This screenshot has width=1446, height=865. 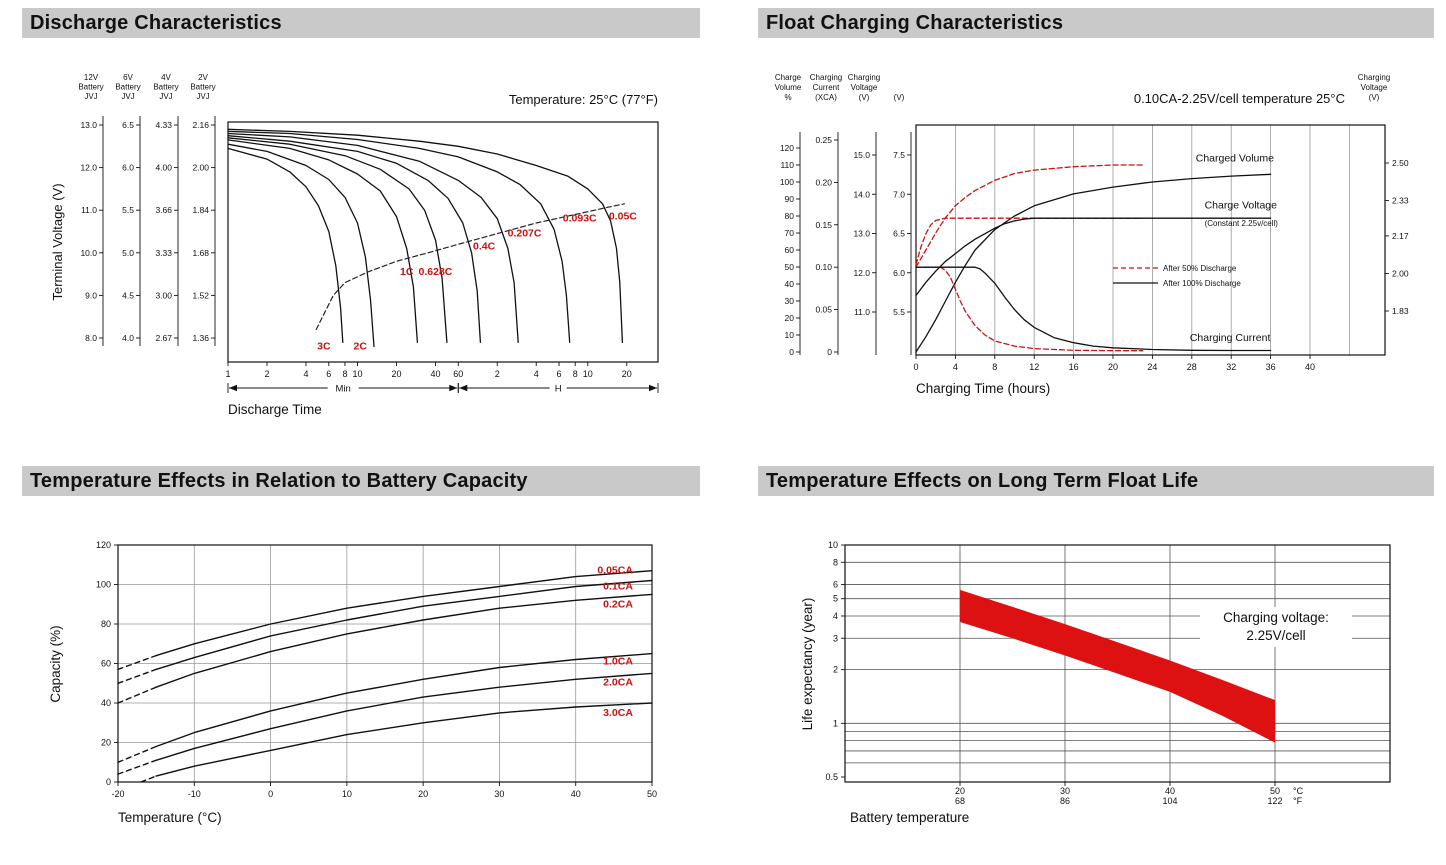 What do you see at coordinates (1169, 801) in the screenshot?
I see `x-tick-label-fahrenheit: 104` at bounding box center [1169, 801].